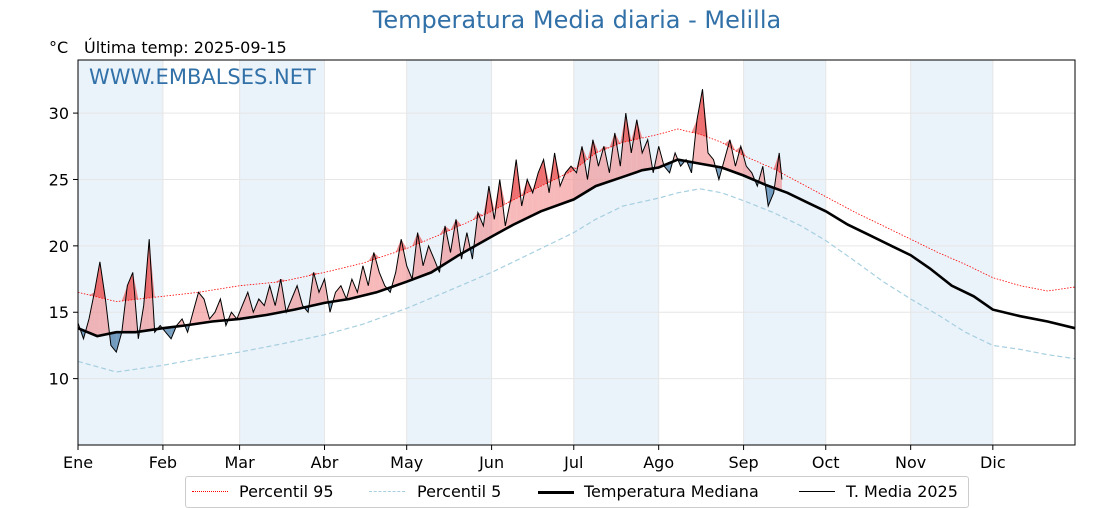 The width and height of the screenshot is (1120, 508). What do you see at coordinates (744, 462) in the screenshot?
I see `x-tick-label: Sep` at bounding box center [744, 462].